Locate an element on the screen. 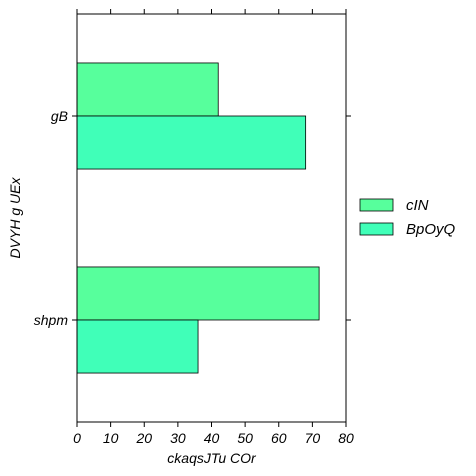 The image size is (476, 476). x-tick-labels: 0 10 20 30 40 50 60 70 80 is located at coordinates (213, 438).